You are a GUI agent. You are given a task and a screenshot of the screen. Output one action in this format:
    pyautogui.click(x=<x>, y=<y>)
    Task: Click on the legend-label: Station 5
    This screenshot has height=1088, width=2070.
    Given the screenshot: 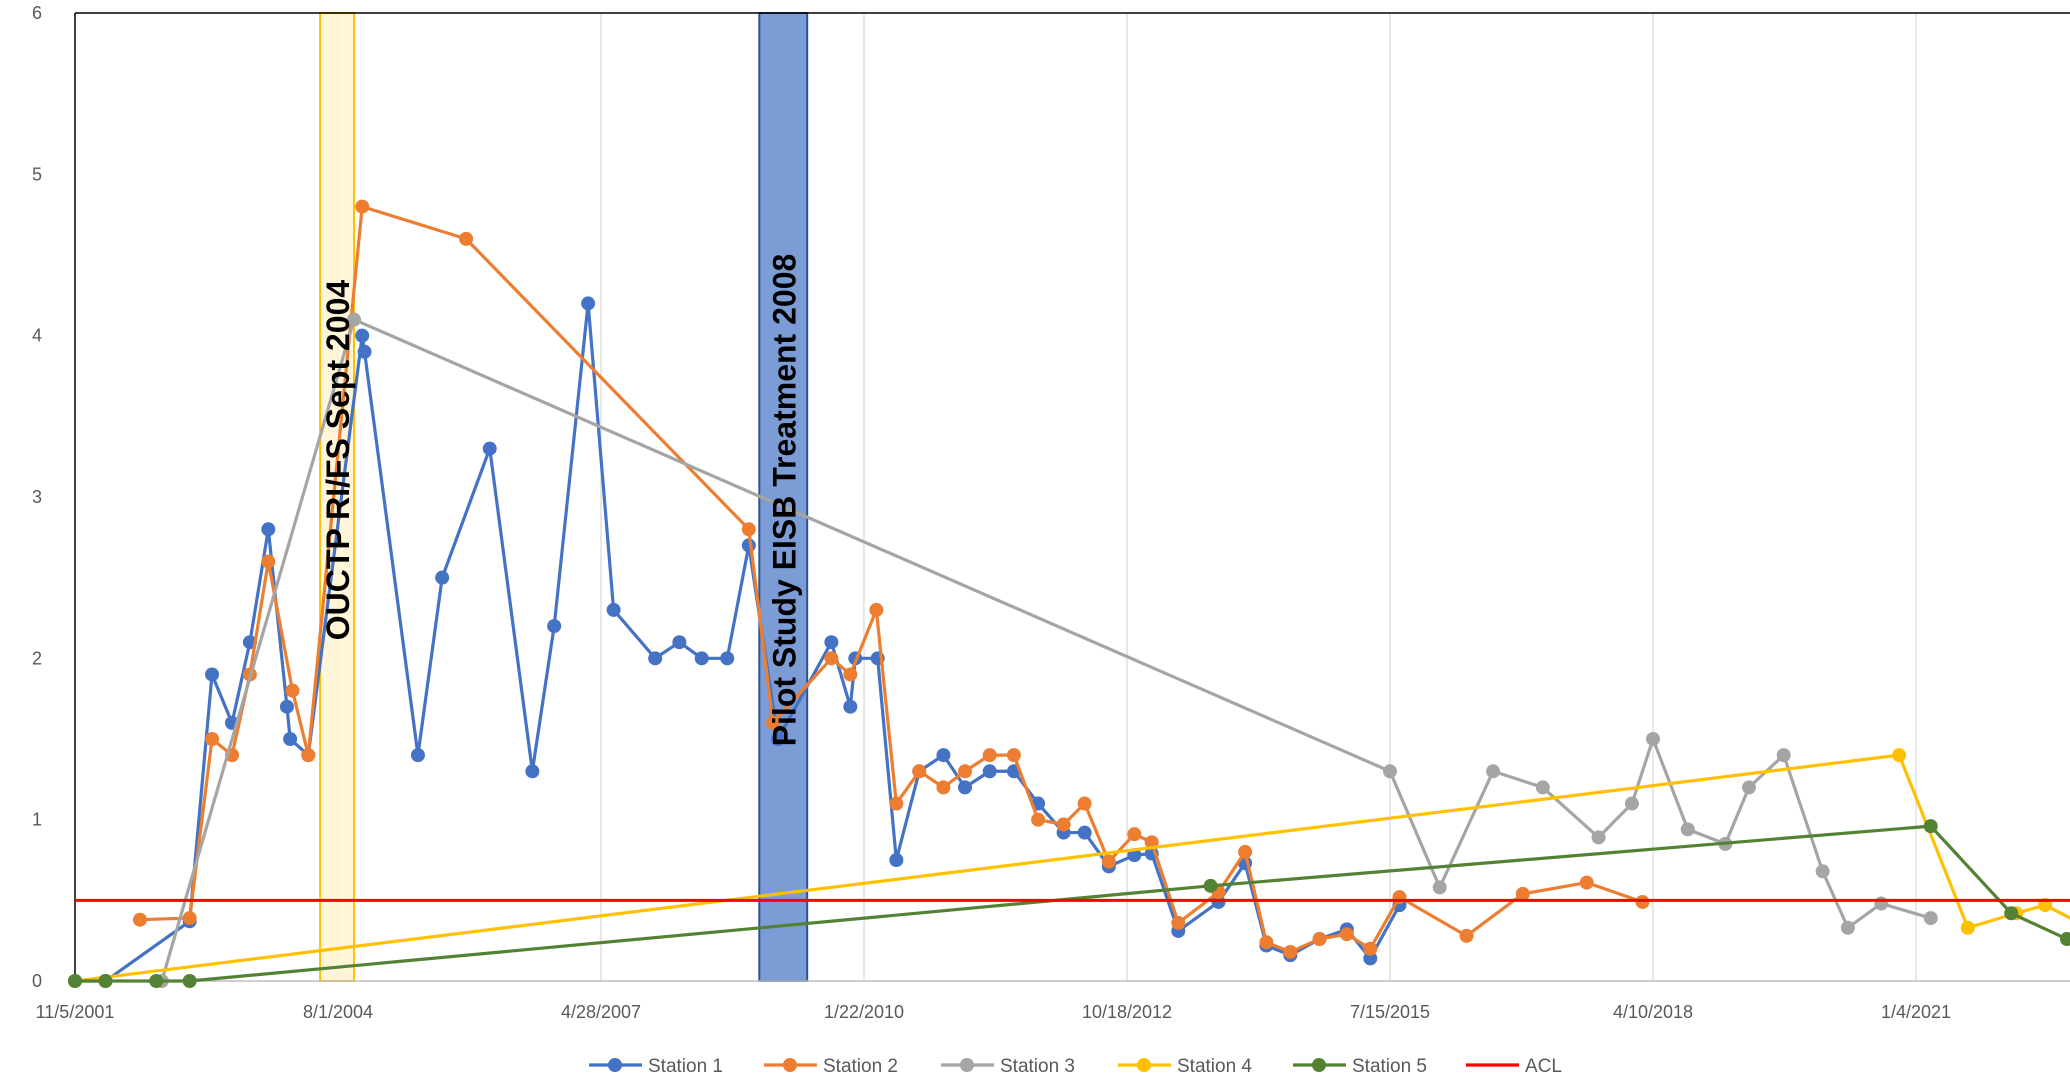 What is the action you would take?
    pyautogui.click(x=1389, y=1066)
    